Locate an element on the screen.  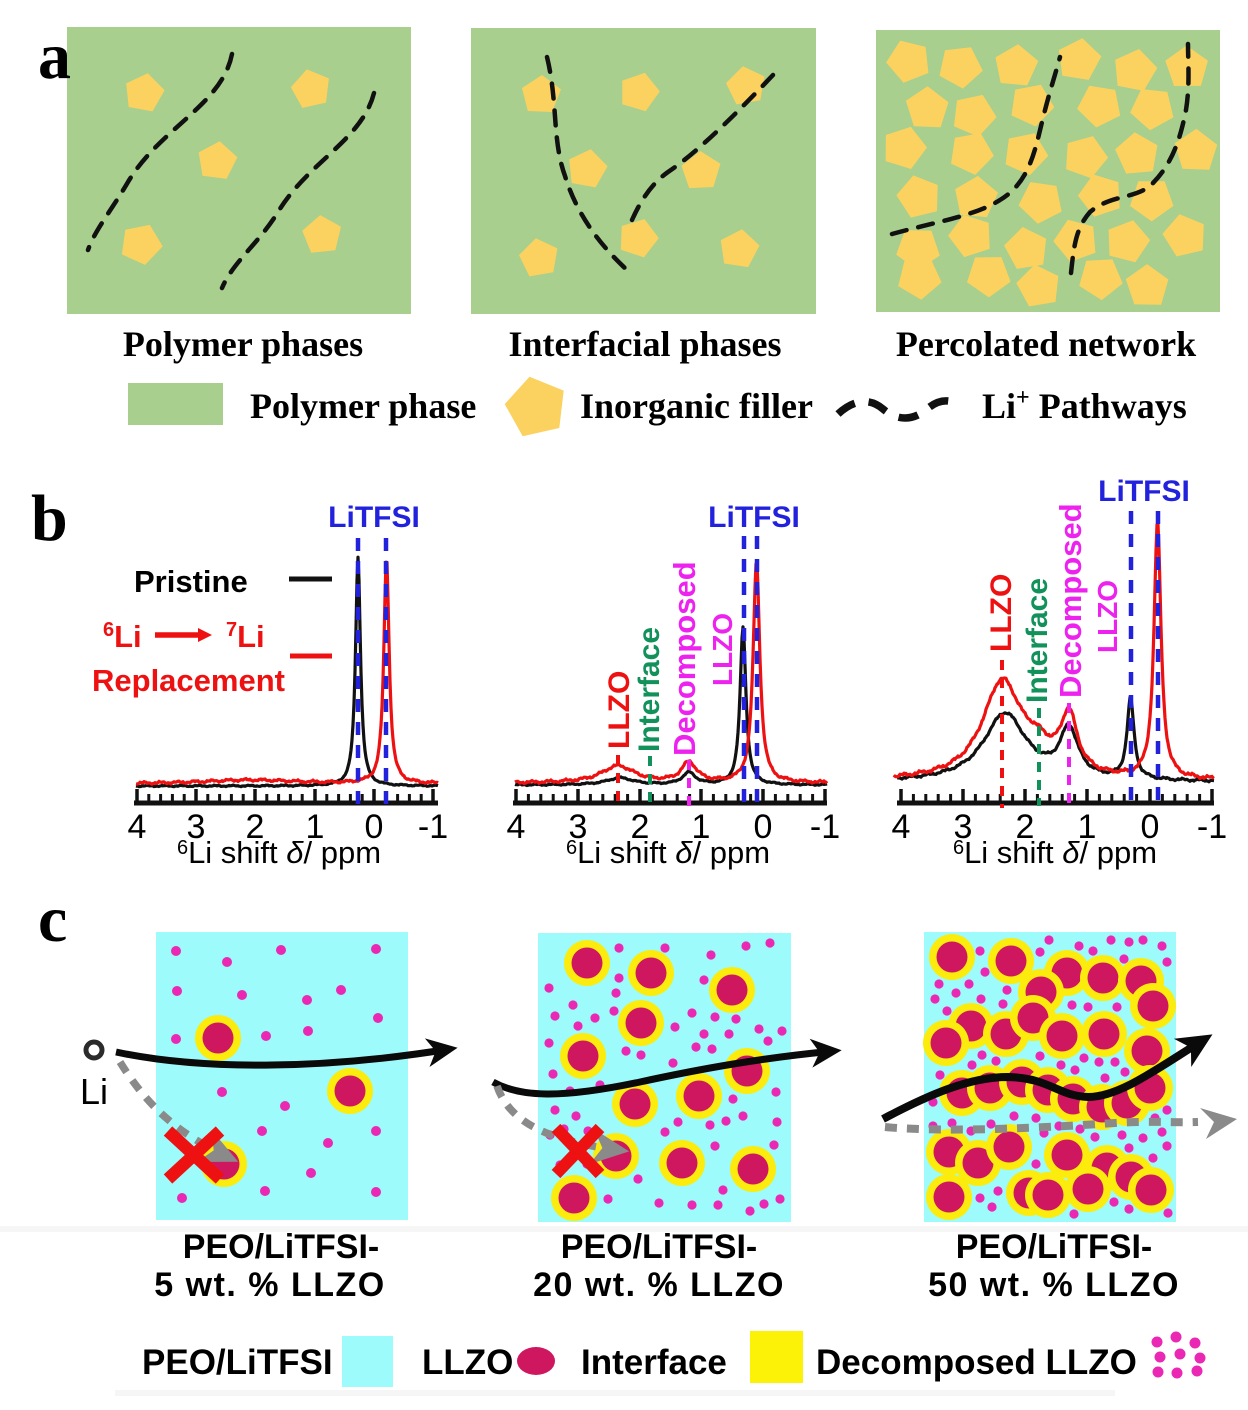
svg-text: Li is located at coordinates (94, 1091).